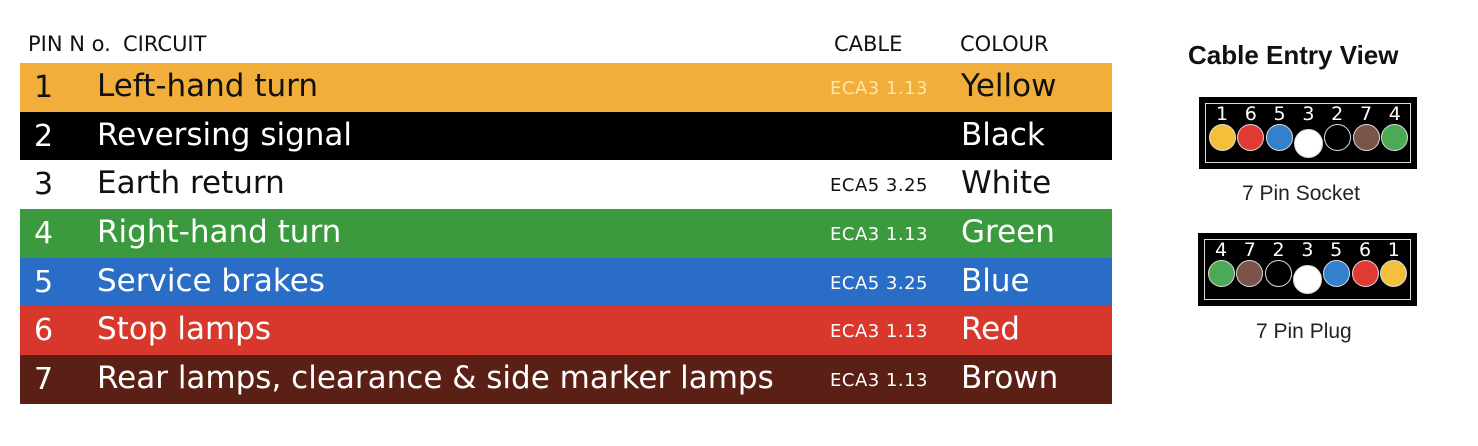  What do you see at coordinates (44, 234) in the screenshot?
I see `pin-number: 4` at bounding box center [44, 234].